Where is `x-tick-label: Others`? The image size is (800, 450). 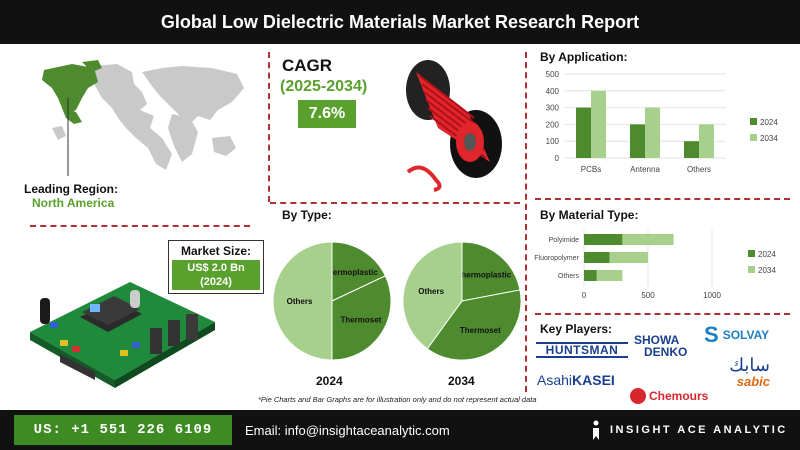 x-tick-label: Others is located at coordinates (699, 169).